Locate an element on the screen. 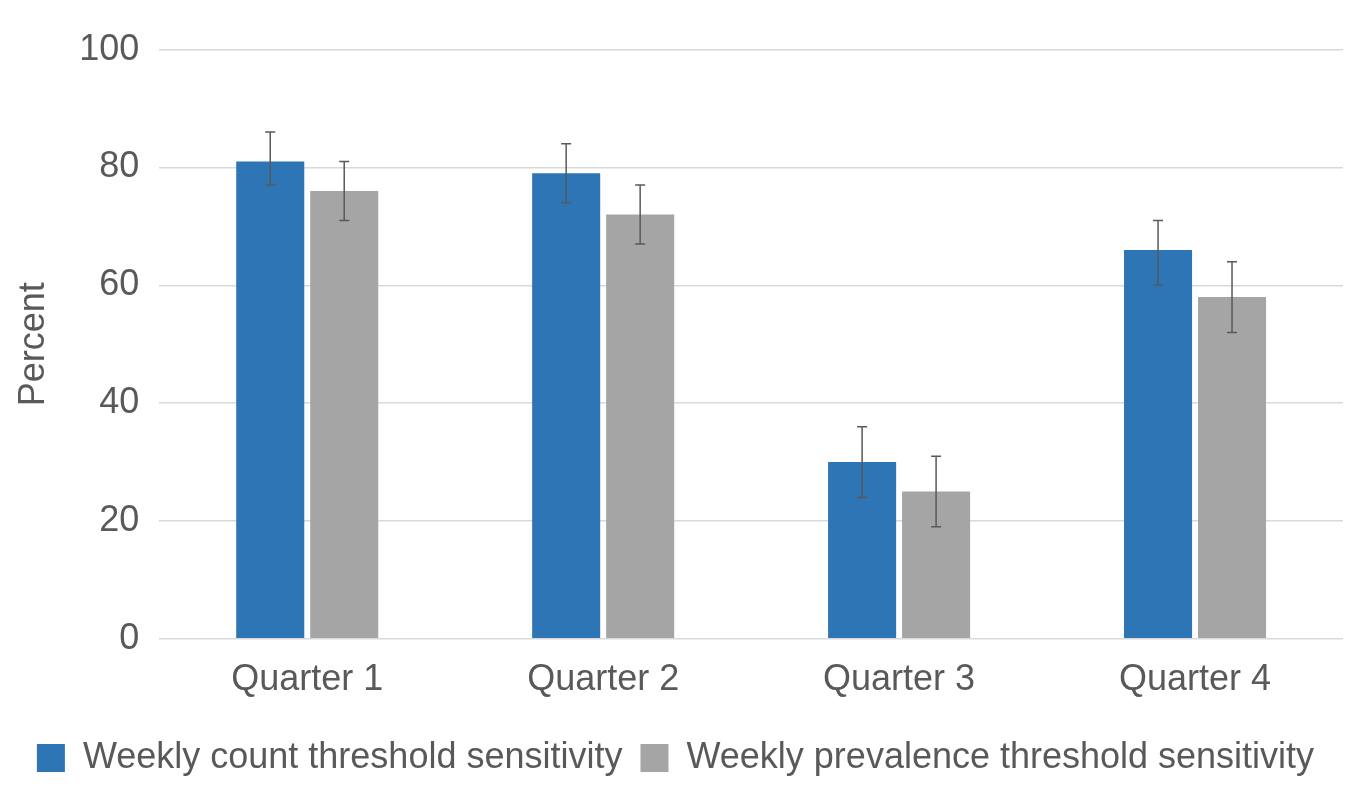 The height and width of the screenshot is (795, 1363). x-tick-label: Quarter 3 is located at coordinates (899, 678).